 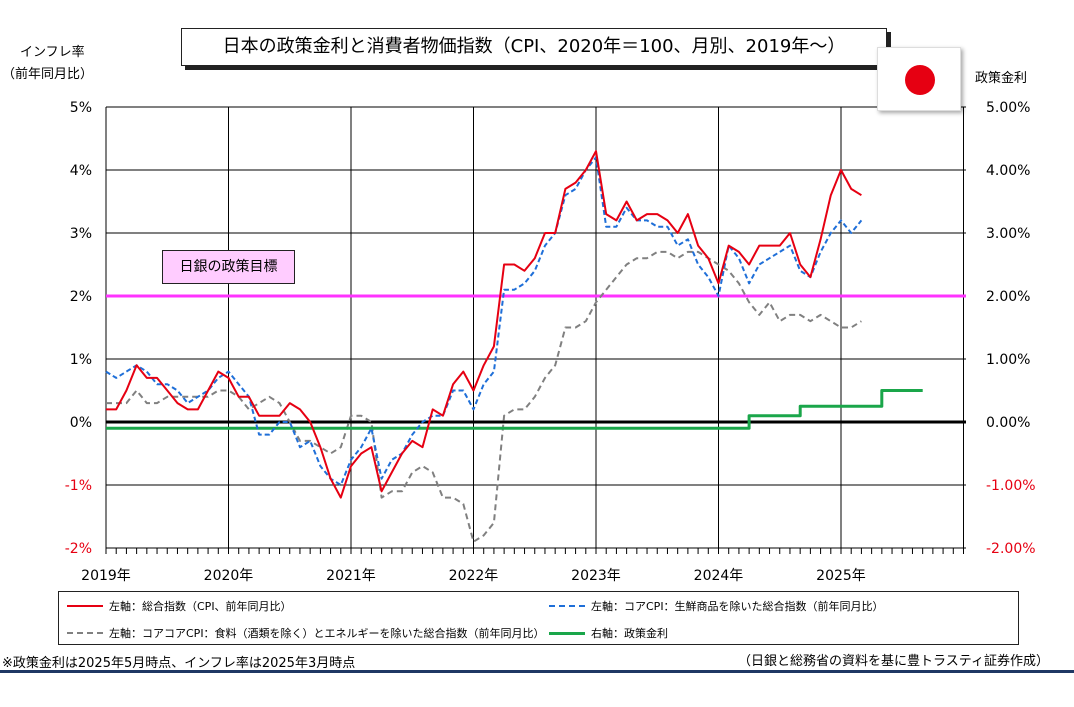 What do you see at coordinates (81, 360) in the screenshot?
I see `left-tick-label: 1%` at bounding box center [81, 360].